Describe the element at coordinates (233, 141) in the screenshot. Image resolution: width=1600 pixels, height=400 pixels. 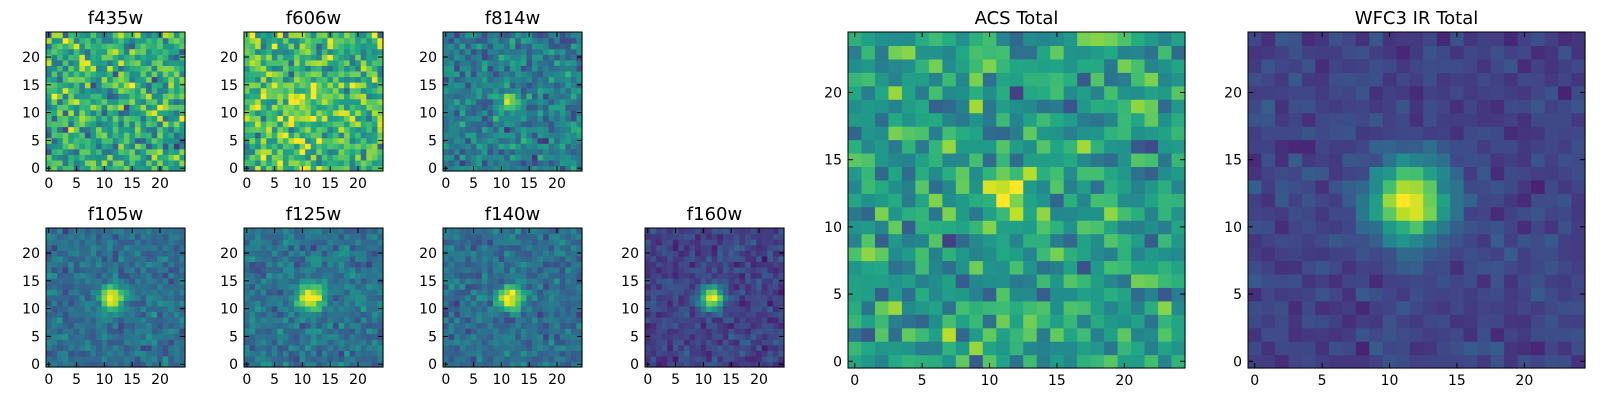
I see `y-tick-label: 5` at that location.